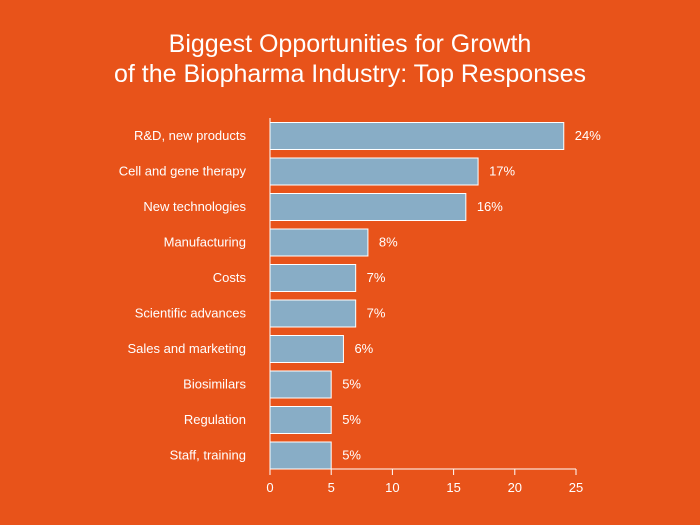 The image size is (700, 525). Describe the element at coordinates (363, 348) in the screenshot. I see `value-label: 6%` at that location.